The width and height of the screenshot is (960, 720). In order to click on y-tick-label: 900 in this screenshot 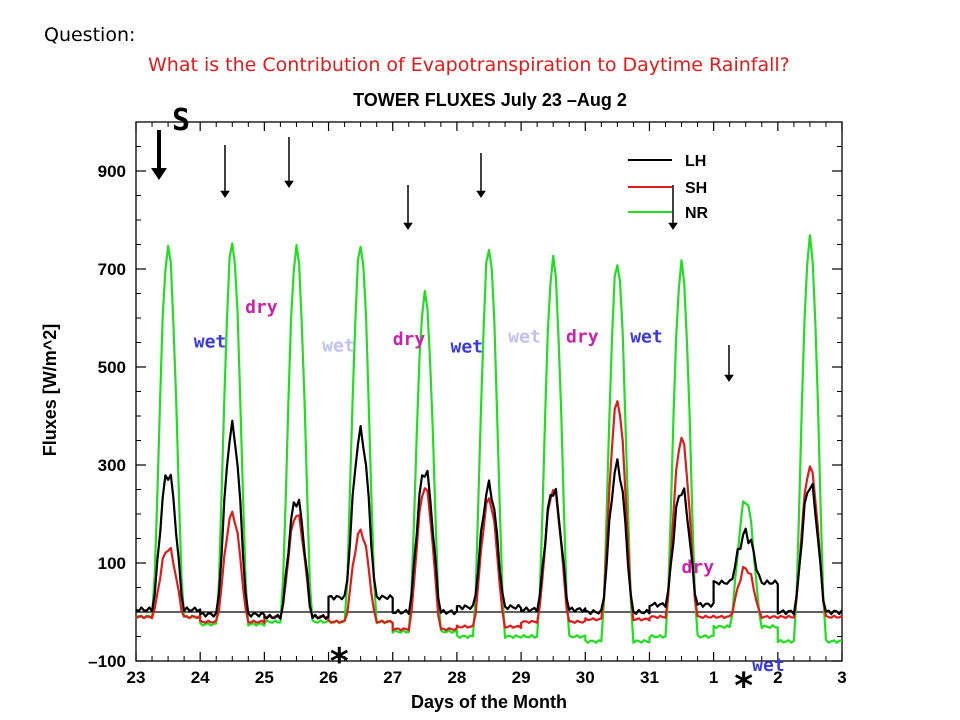, I will do `click(112, 171)`.